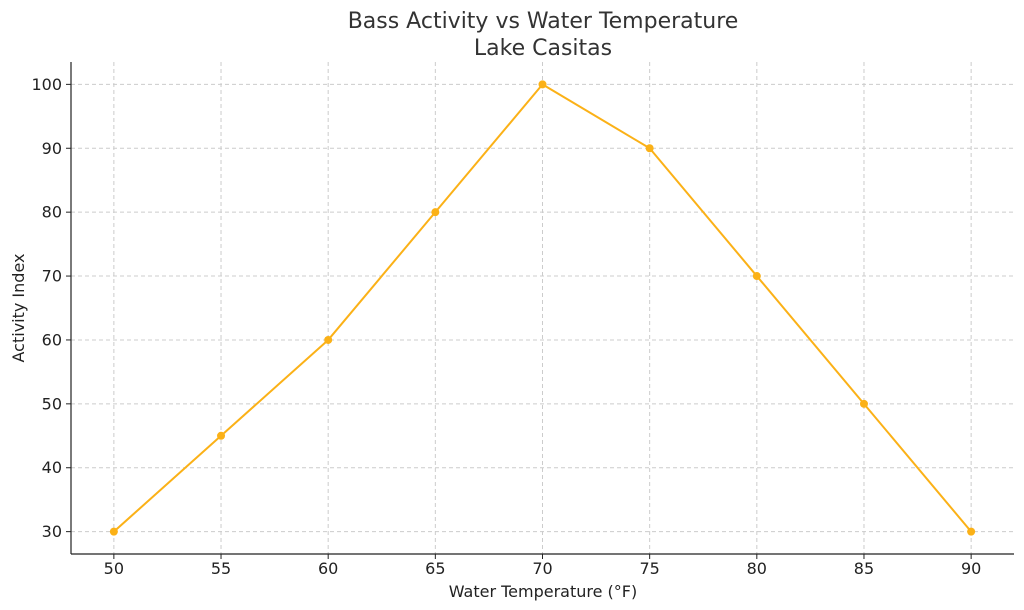 The height and width of the screenshot is (610, 1024). Describe the element at coordinates (52, 148) in the screenshot. I see `y-tick-label: 90` at that location.